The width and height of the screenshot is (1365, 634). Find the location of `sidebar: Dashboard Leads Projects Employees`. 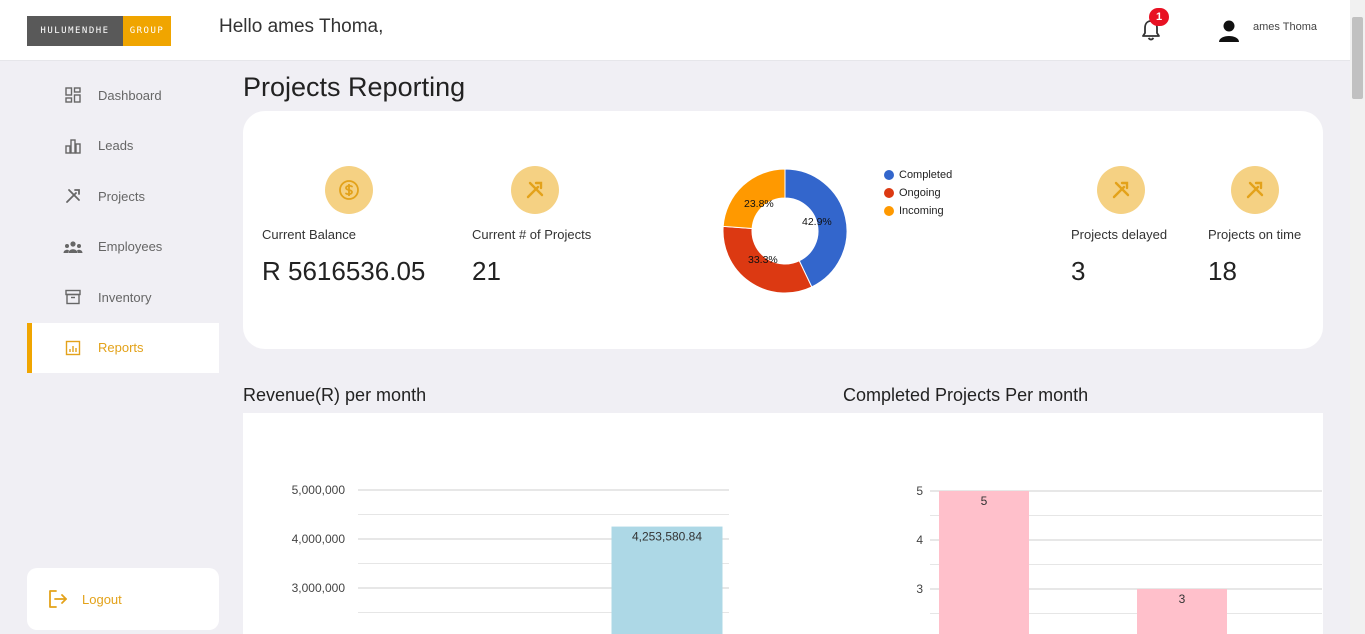

sidebar: Dashboard Leads Projects Employees is located at coordinates (123, 221).